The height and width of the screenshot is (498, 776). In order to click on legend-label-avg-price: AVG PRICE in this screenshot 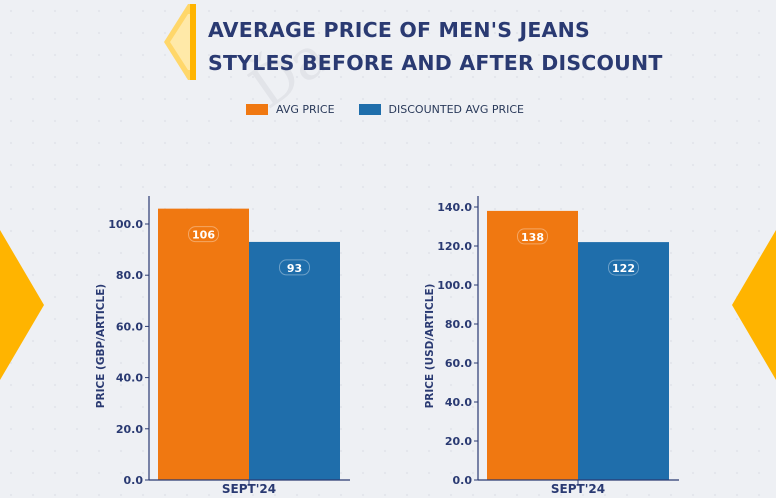, I will do `click(305, 109)`.